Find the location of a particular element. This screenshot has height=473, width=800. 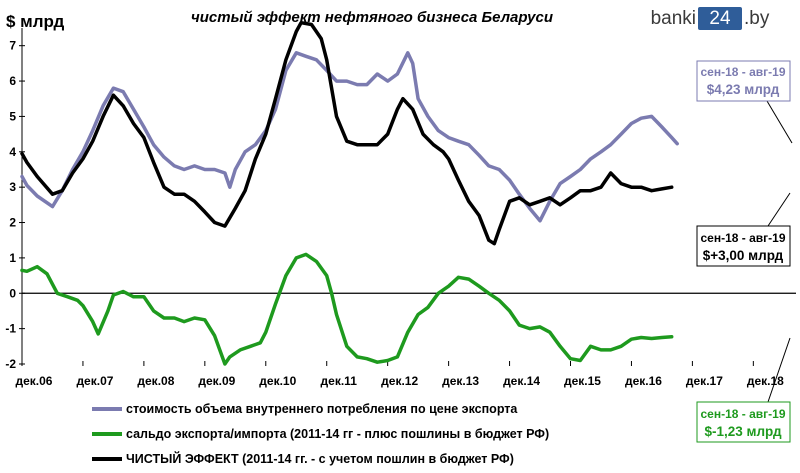

annotation-value-trade-balance: $-1,23 млрд is located at coordinates (743, 431).